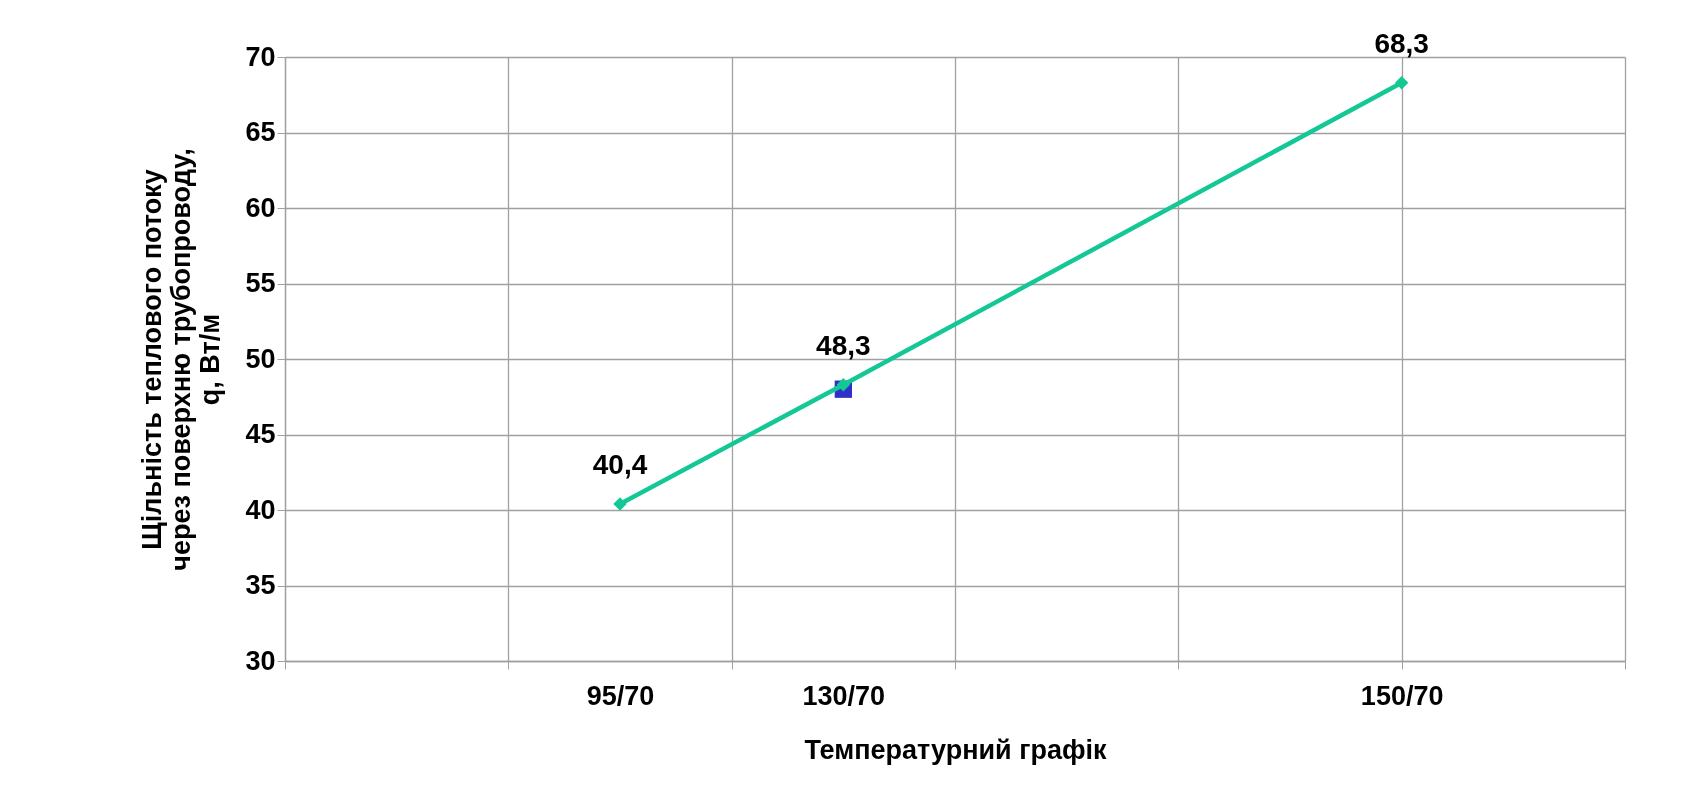 The height and width of the screenshot is (785, 1703). Describe the element at coordinates (260, 660) in the screenshot. I see `y-tick-label: 30` at that location.